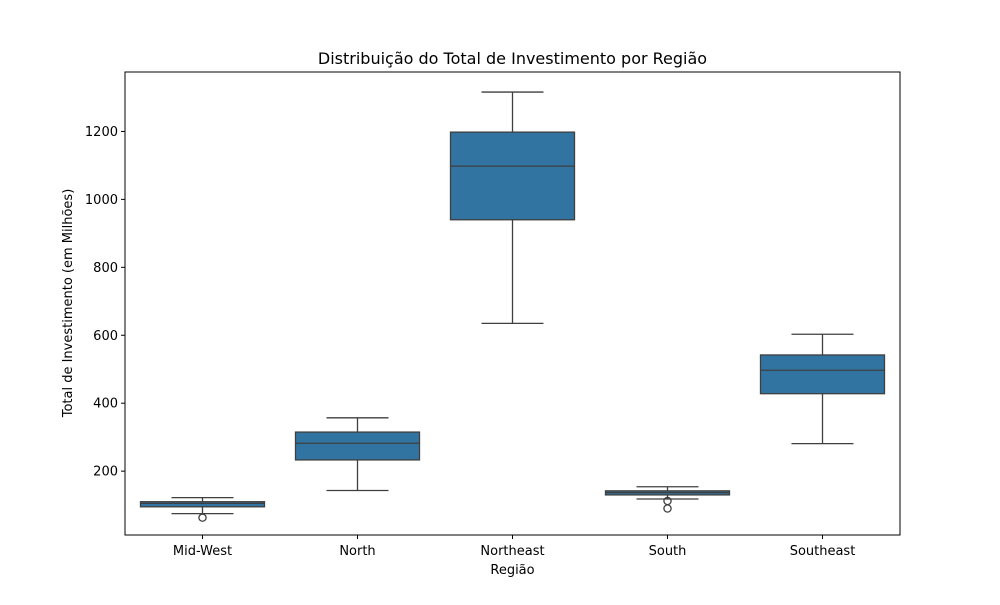 The image size is (1000, 605). I want to click on x-tick-label: North, so click(357, 551).